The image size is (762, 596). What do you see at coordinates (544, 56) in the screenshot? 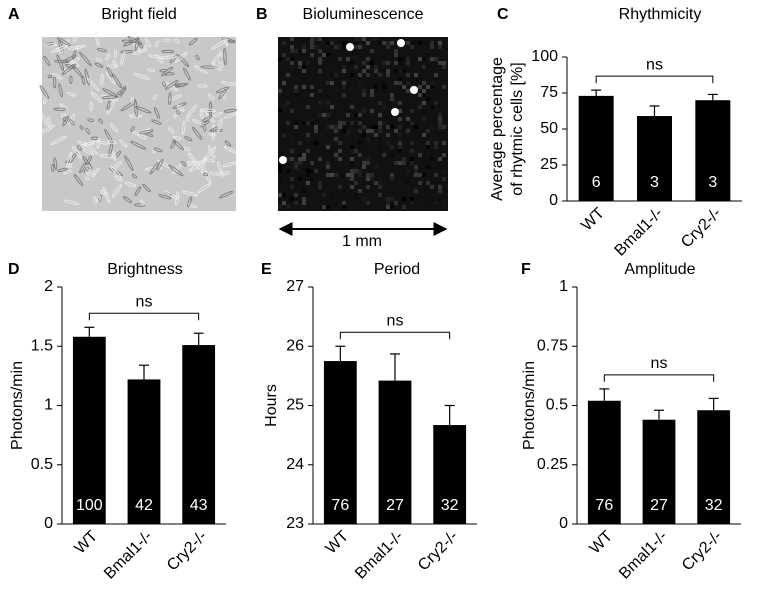
I see `y-tick-label: 100` at bounding box center [544, 56].